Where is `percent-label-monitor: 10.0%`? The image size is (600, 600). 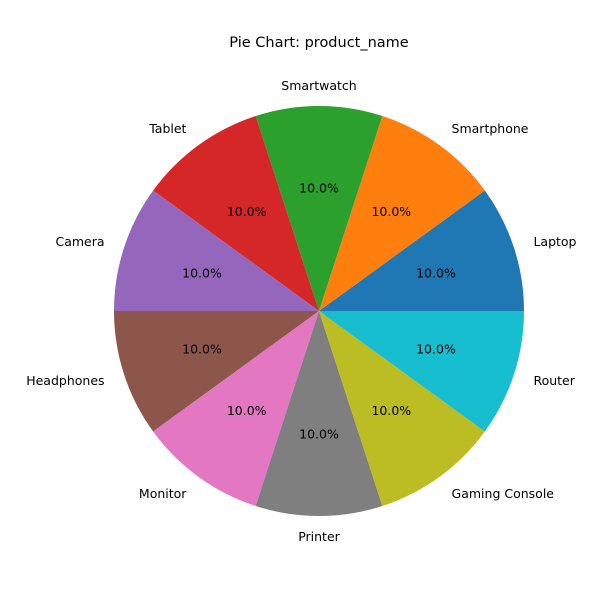
percent-label-monitor: 10.0% is located at coordinates (247, 410).